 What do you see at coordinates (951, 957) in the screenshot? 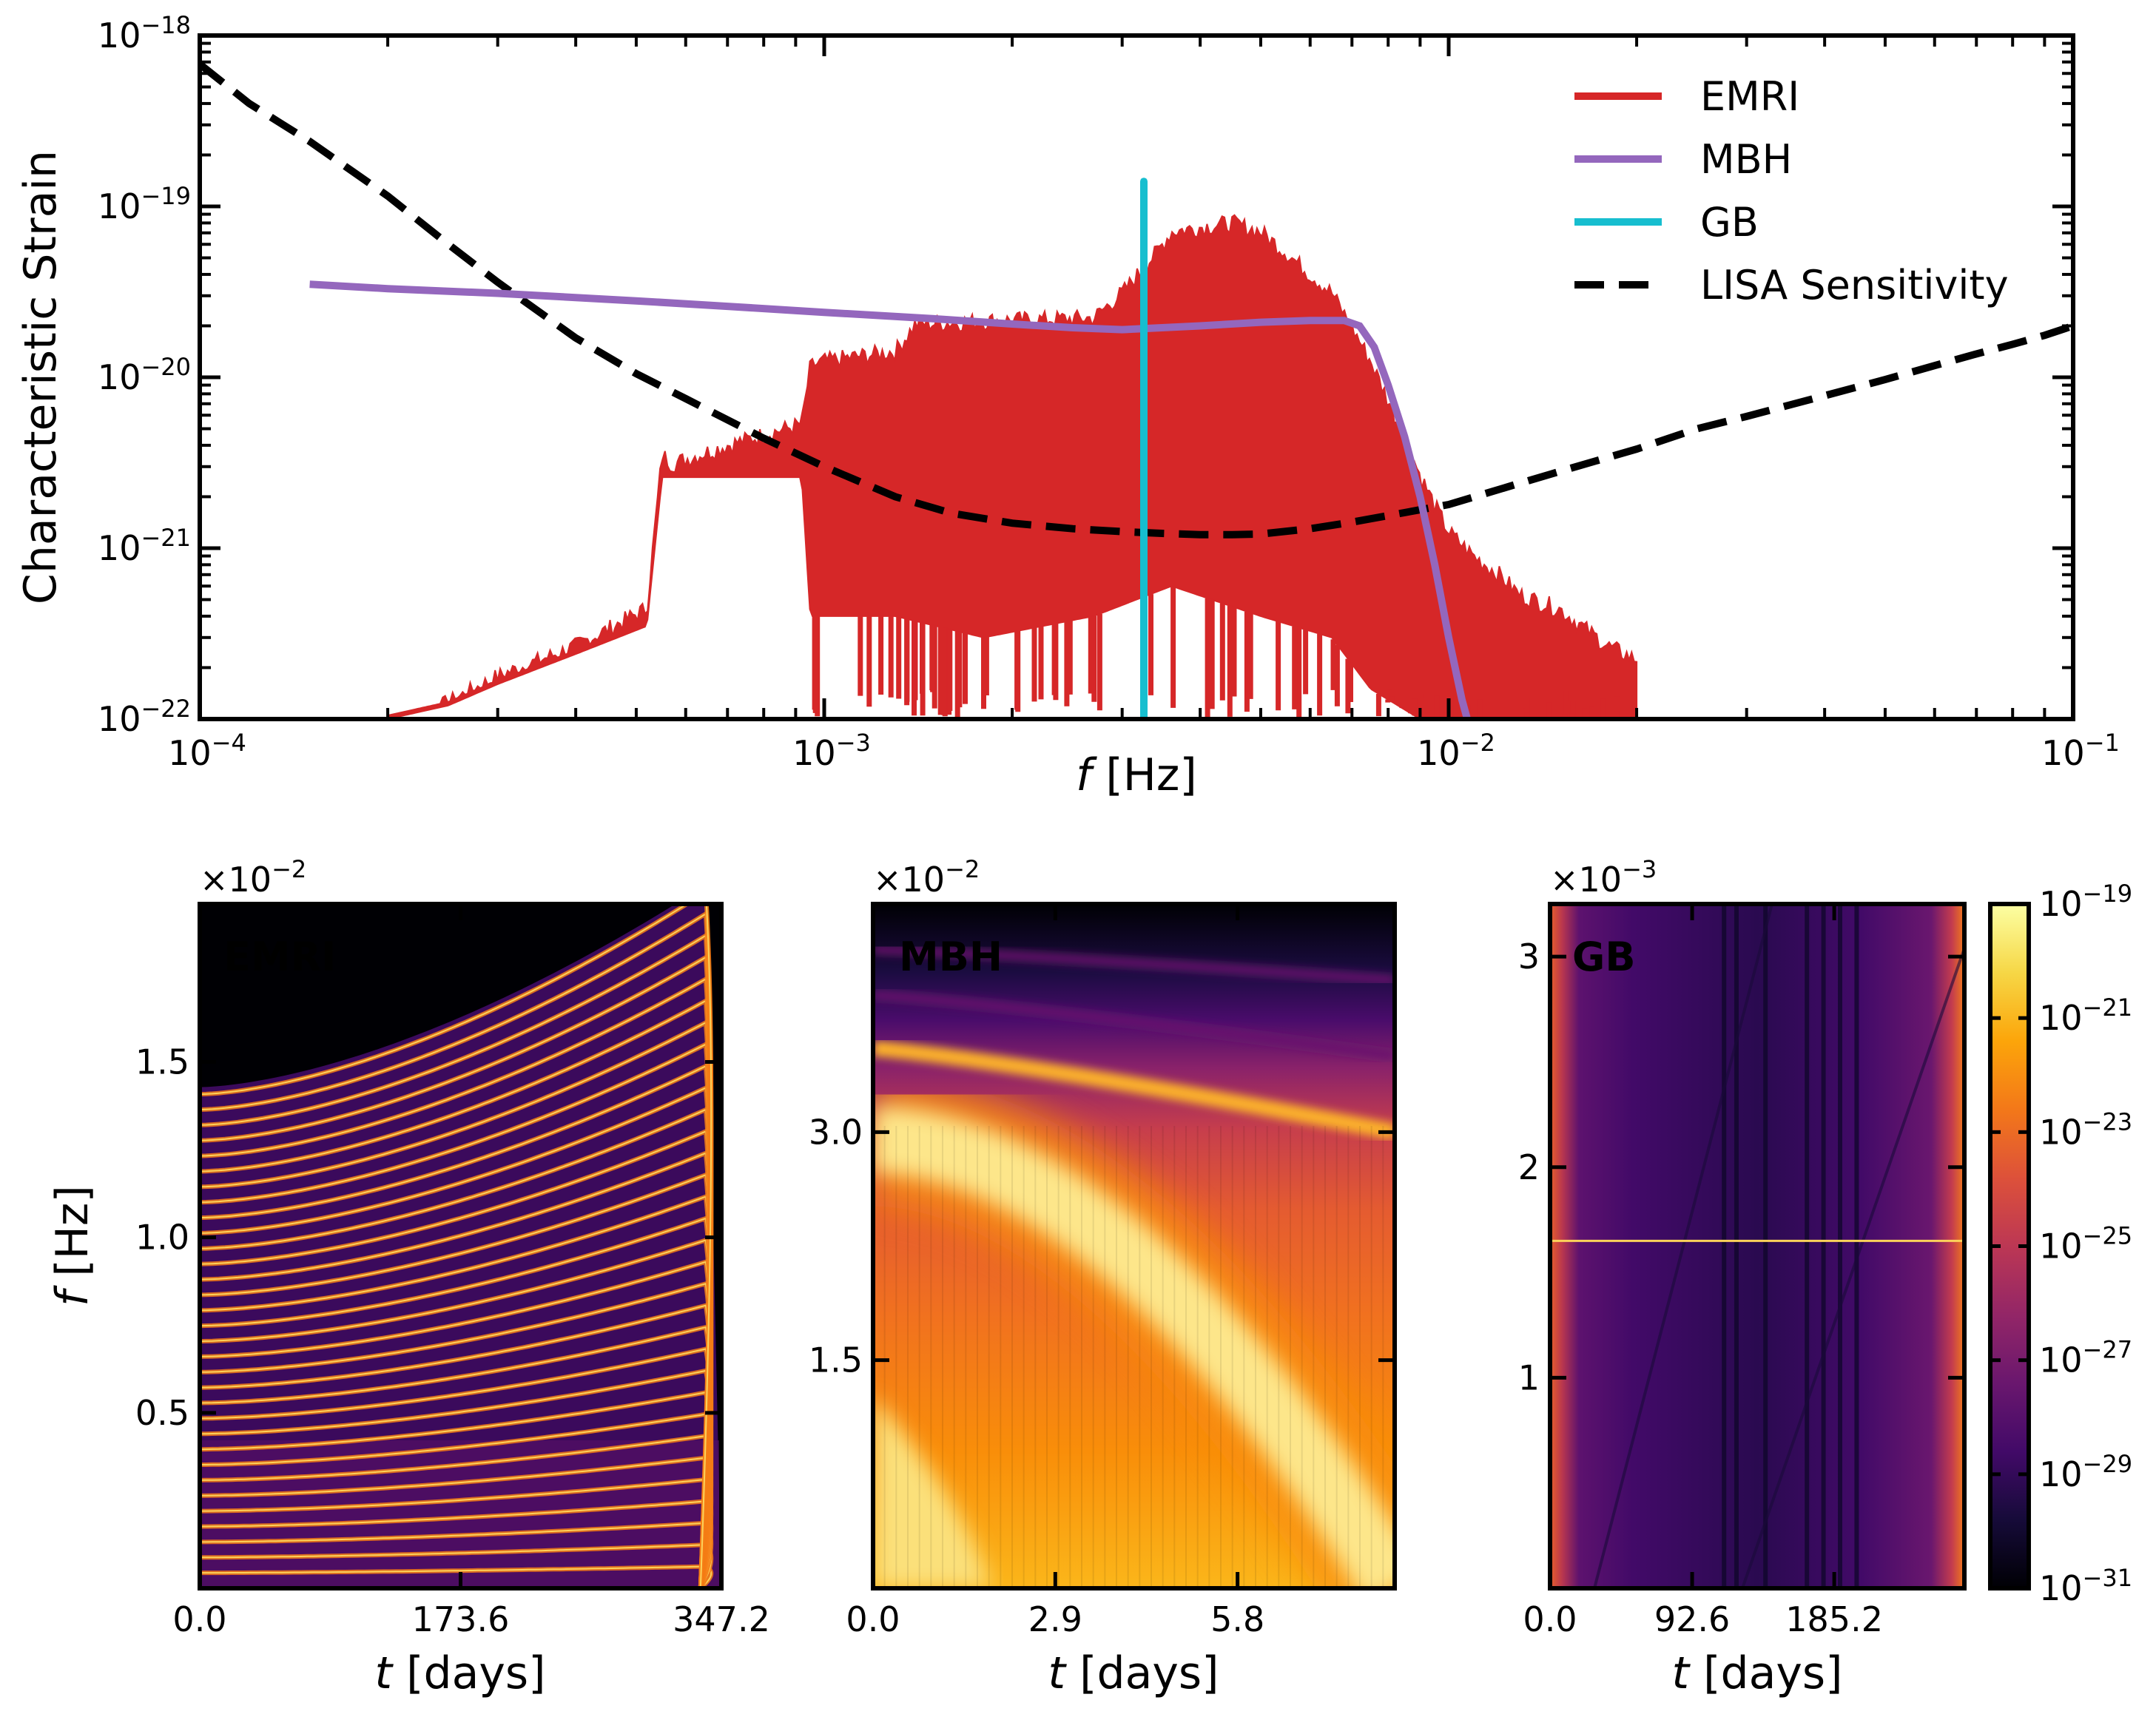
I see `mbh-panel-label: MBH` at bounding box center [951, 957].